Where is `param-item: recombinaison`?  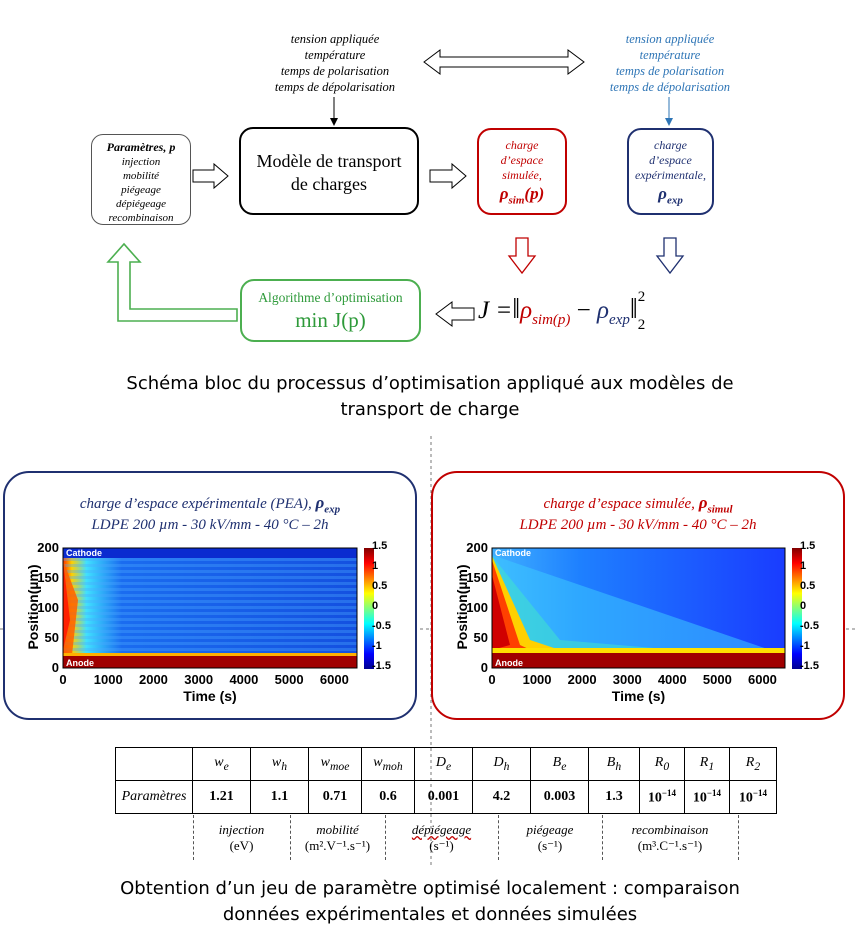
param-item: recombinaison is located at coordinates (141, 218).